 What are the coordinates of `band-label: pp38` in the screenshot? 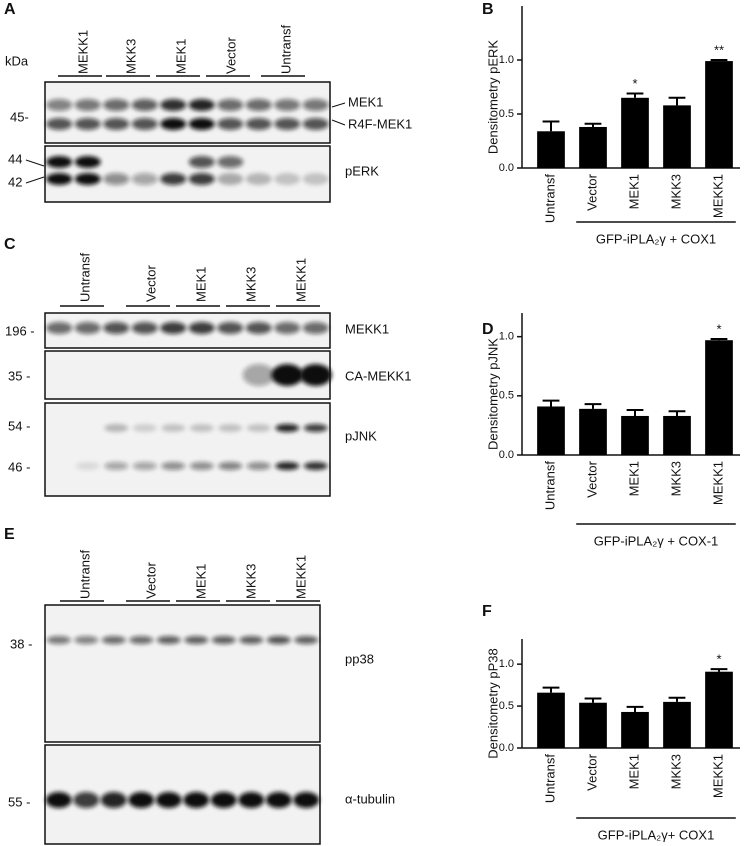 It's located at (359, 658).